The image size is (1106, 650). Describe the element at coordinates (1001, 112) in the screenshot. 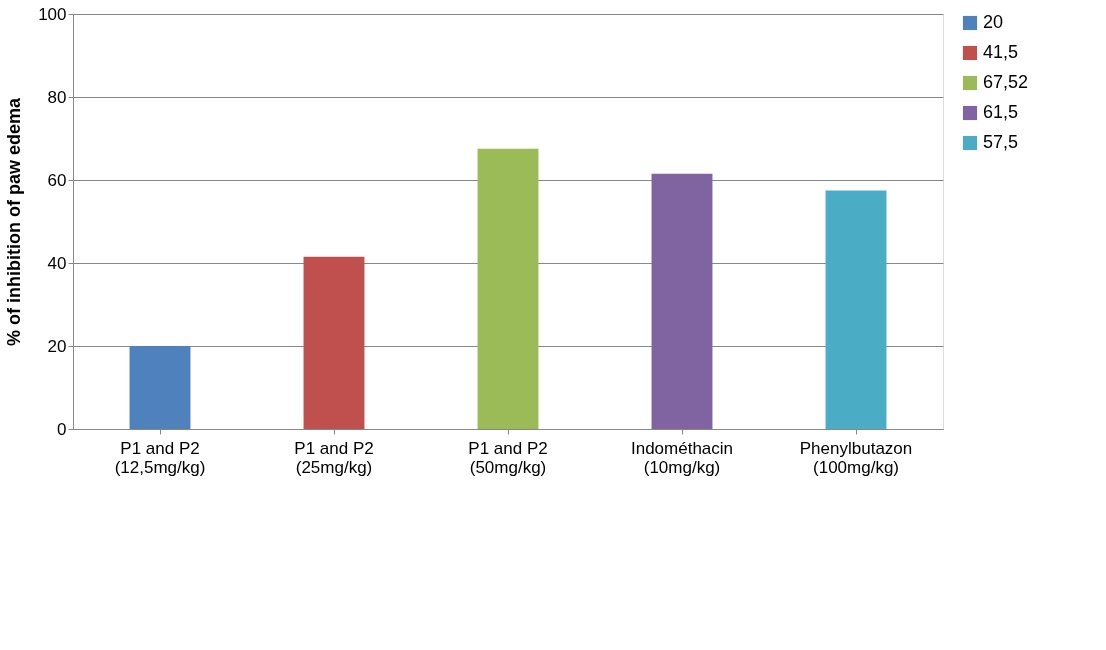

I see `legend-label: 61,5` at that location.